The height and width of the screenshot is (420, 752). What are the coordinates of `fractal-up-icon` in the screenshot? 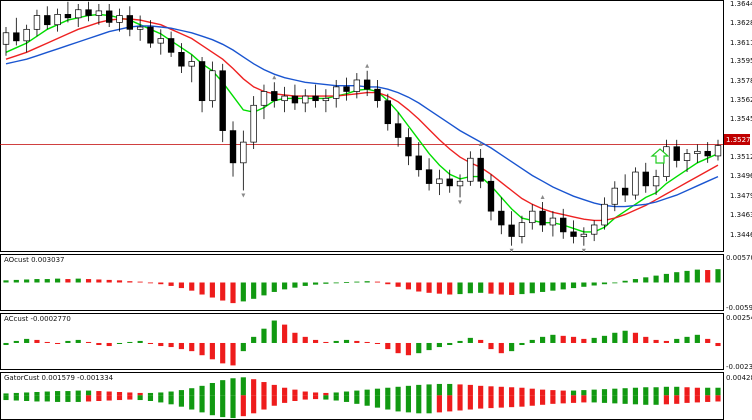 It's located at (367, 65).